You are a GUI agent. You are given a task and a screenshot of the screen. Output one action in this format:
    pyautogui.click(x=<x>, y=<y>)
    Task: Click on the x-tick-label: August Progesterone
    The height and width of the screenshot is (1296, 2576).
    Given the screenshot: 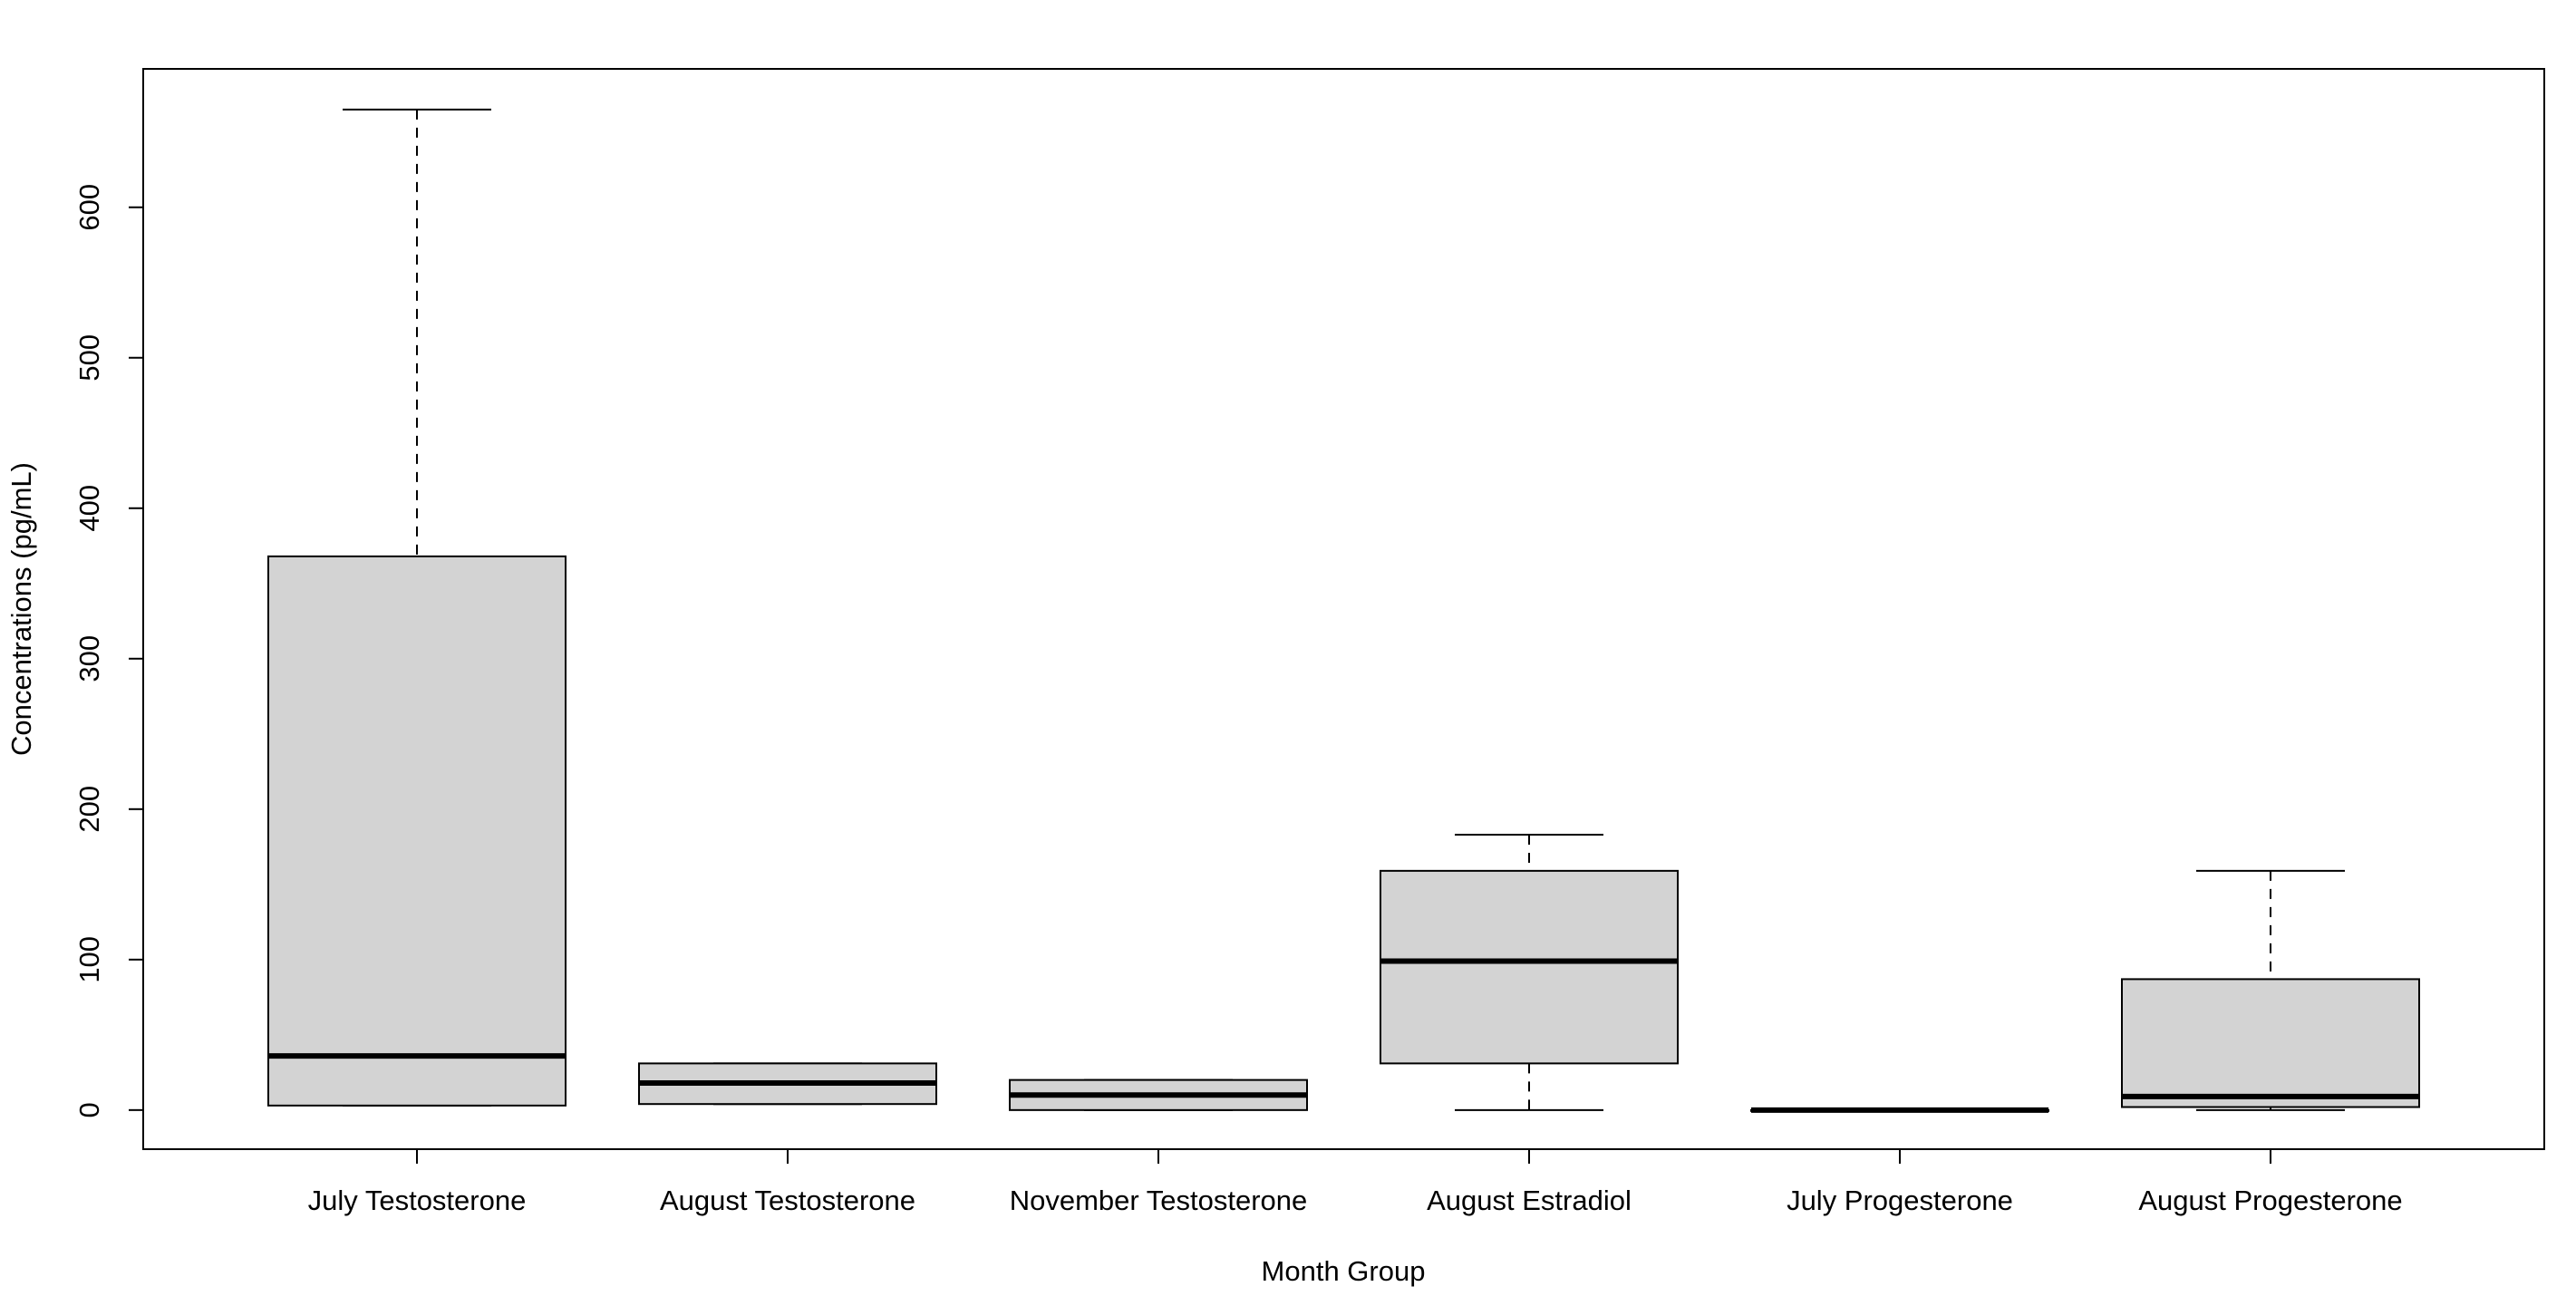 What is the action you would take?
    pyautogui.click(x=2270, y=1200)
    